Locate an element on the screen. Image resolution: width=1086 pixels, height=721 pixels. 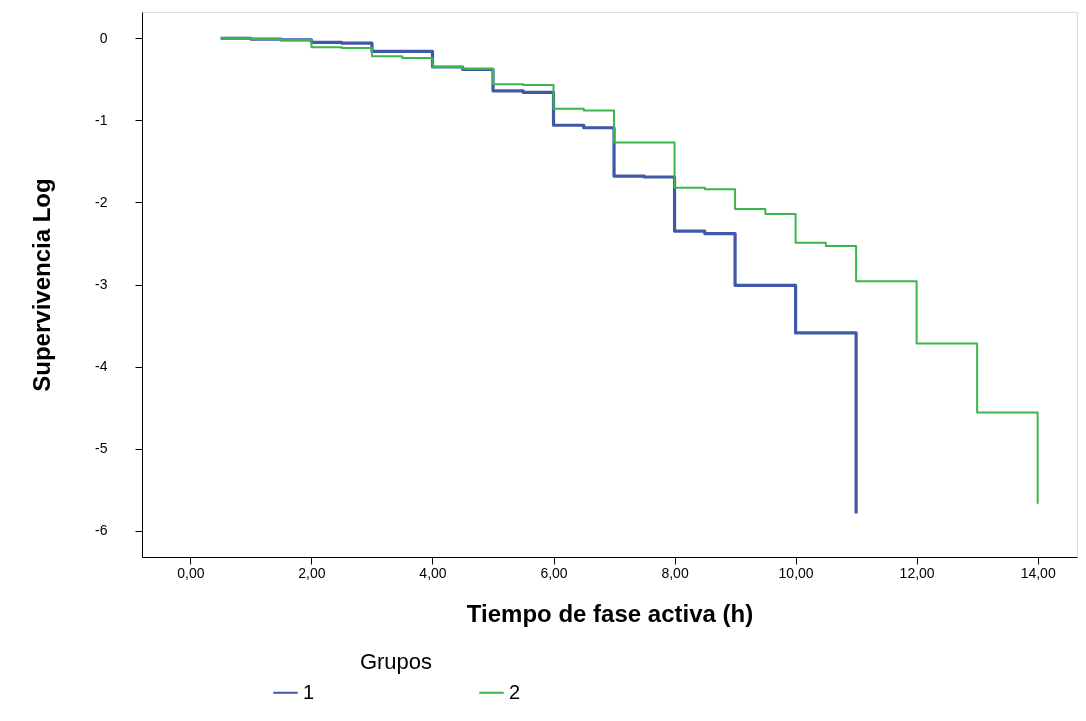
y-tick-label: -6 is located at coordinates (101, 530).